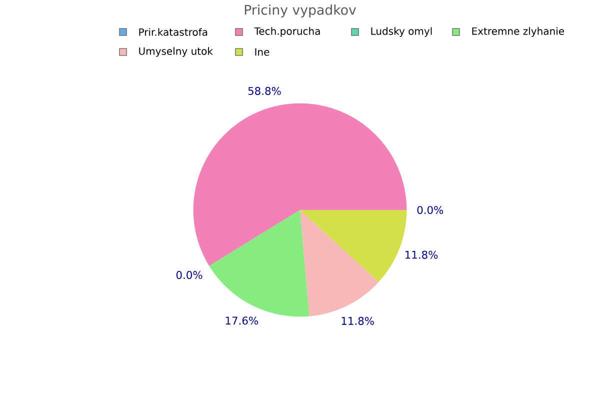 The height and width of the screenshot is (400, 600). Describe the element at coordinates (242, 320) in the screenshot. I see `data-label: 17.6%` at that location.